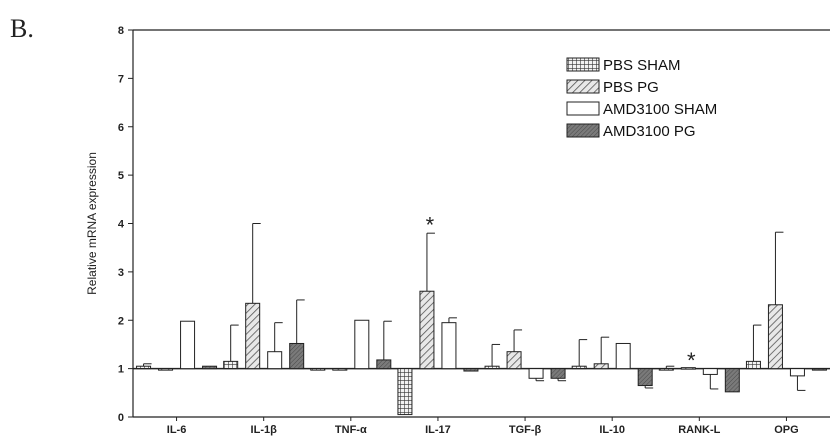  What do you see at coordinates (121, 418) in the screenshot?
I see `y-tick-label: 0` at bounding box center [121, 418].